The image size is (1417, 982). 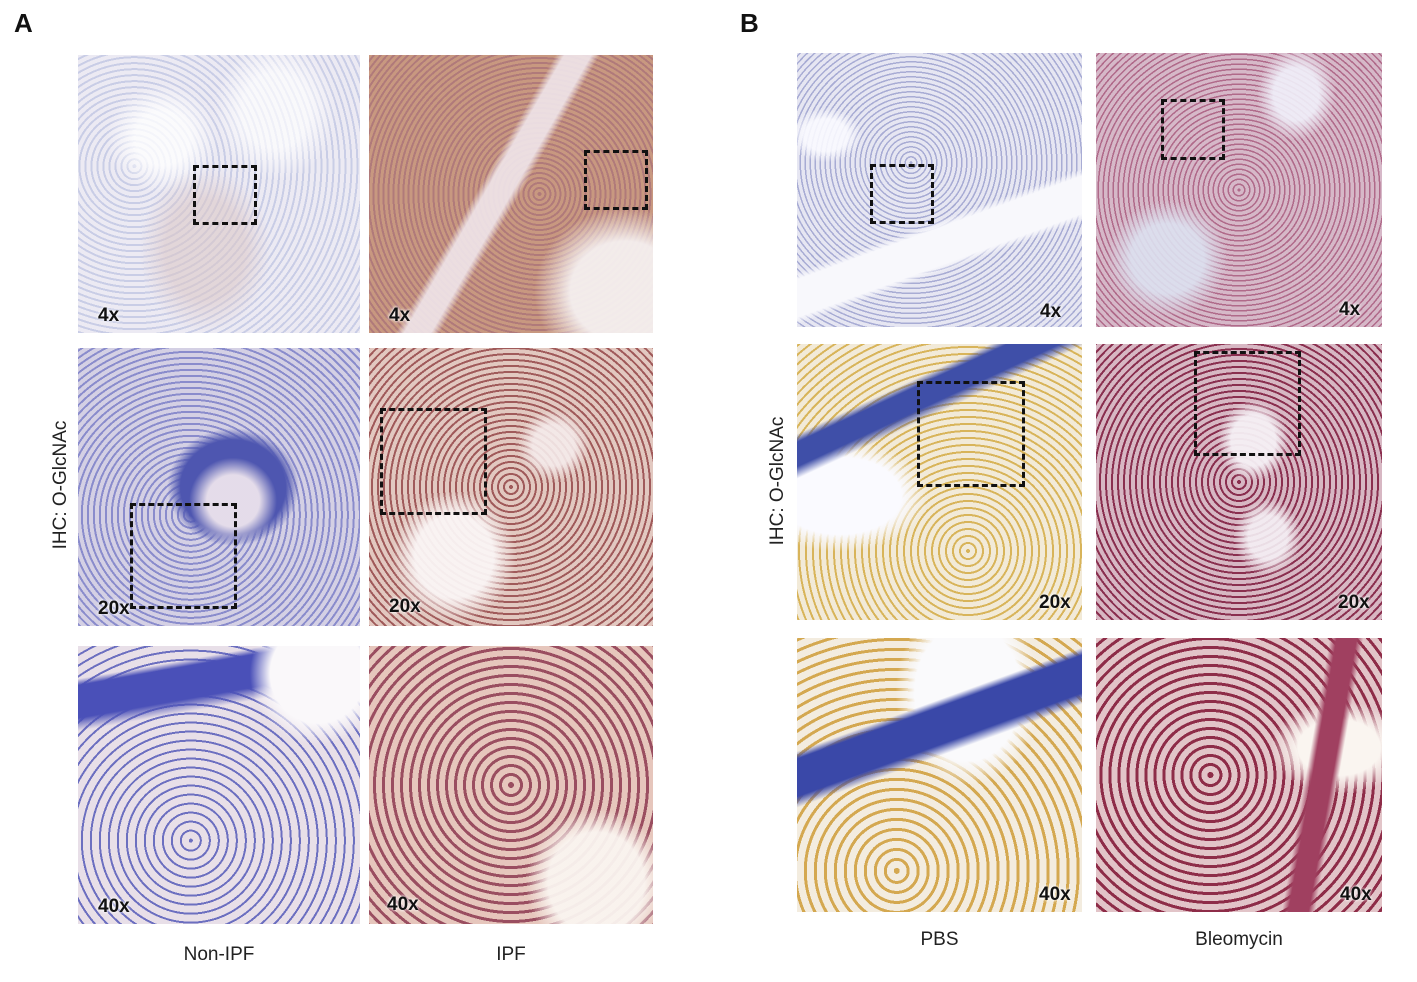 I want to click on image-nonipf-20x: 20x, so click(x=219, y=487).